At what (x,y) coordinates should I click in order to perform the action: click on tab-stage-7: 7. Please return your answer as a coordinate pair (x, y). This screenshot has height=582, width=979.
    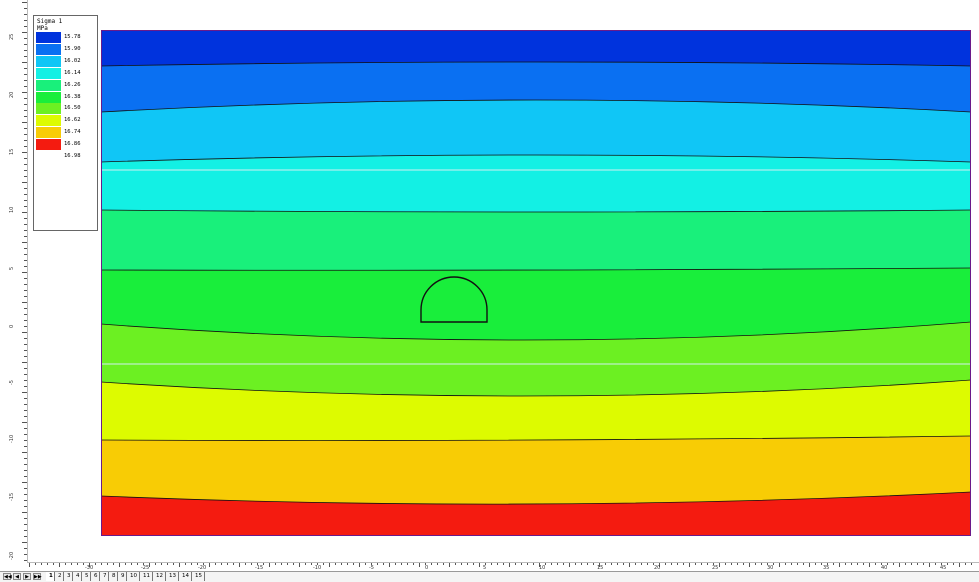
    Looking at the image, I should click on (104, 576).